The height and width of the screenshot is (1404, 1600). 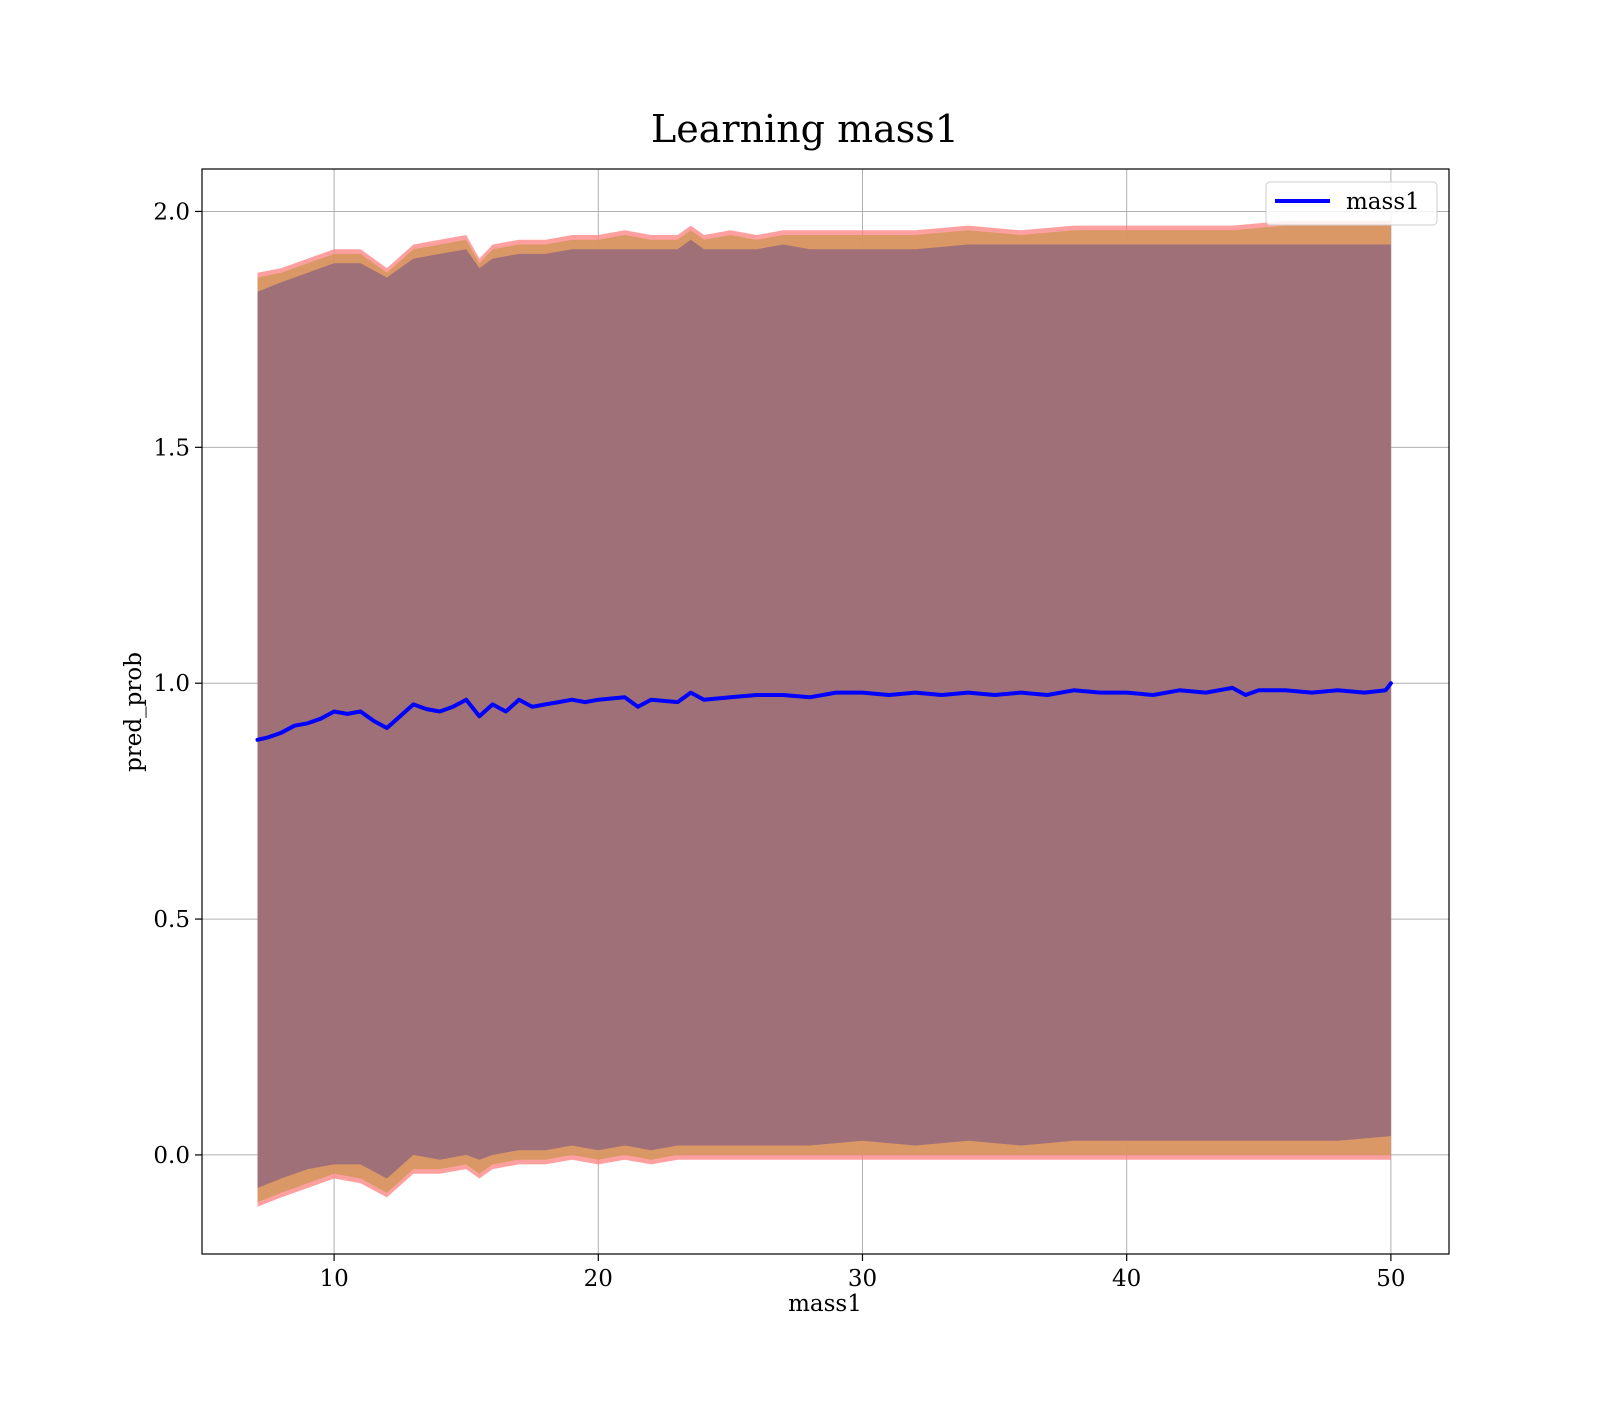 What do you see at coordinates (1390, 1279) in the screenshot?
I see `x-tick-label: 50` at bounding box center [1390, 1279].